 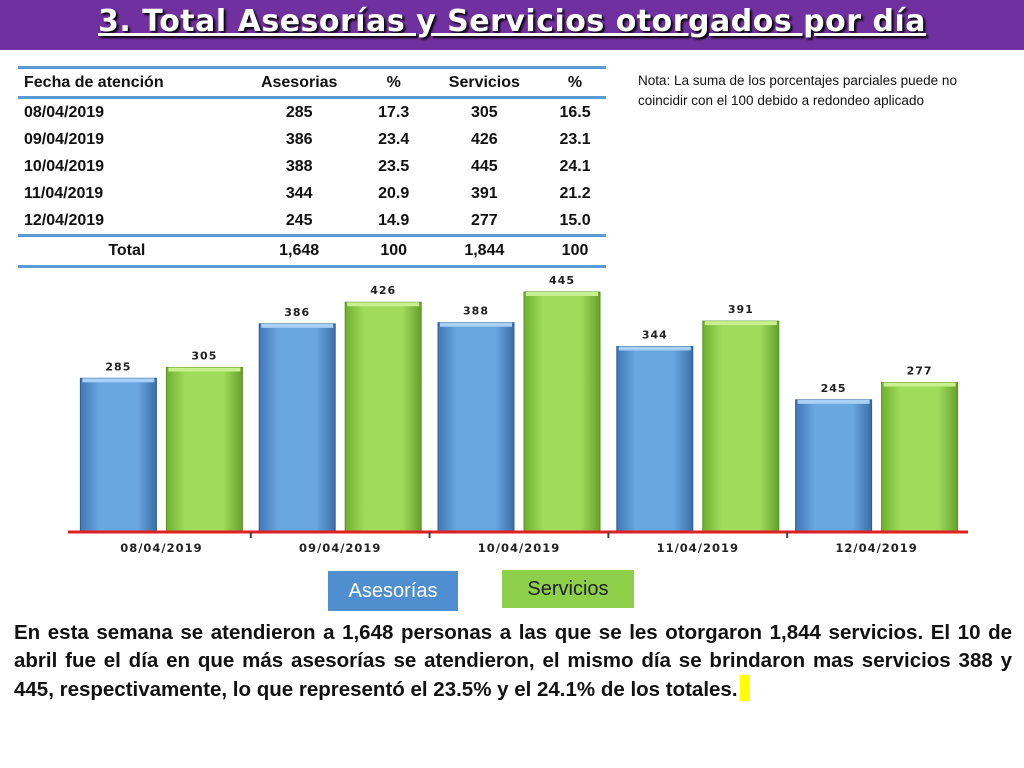 What do you see at coordinates (562, 280) in the screenshot?
I see `data-label: 445` at bounding box center [562, 280].